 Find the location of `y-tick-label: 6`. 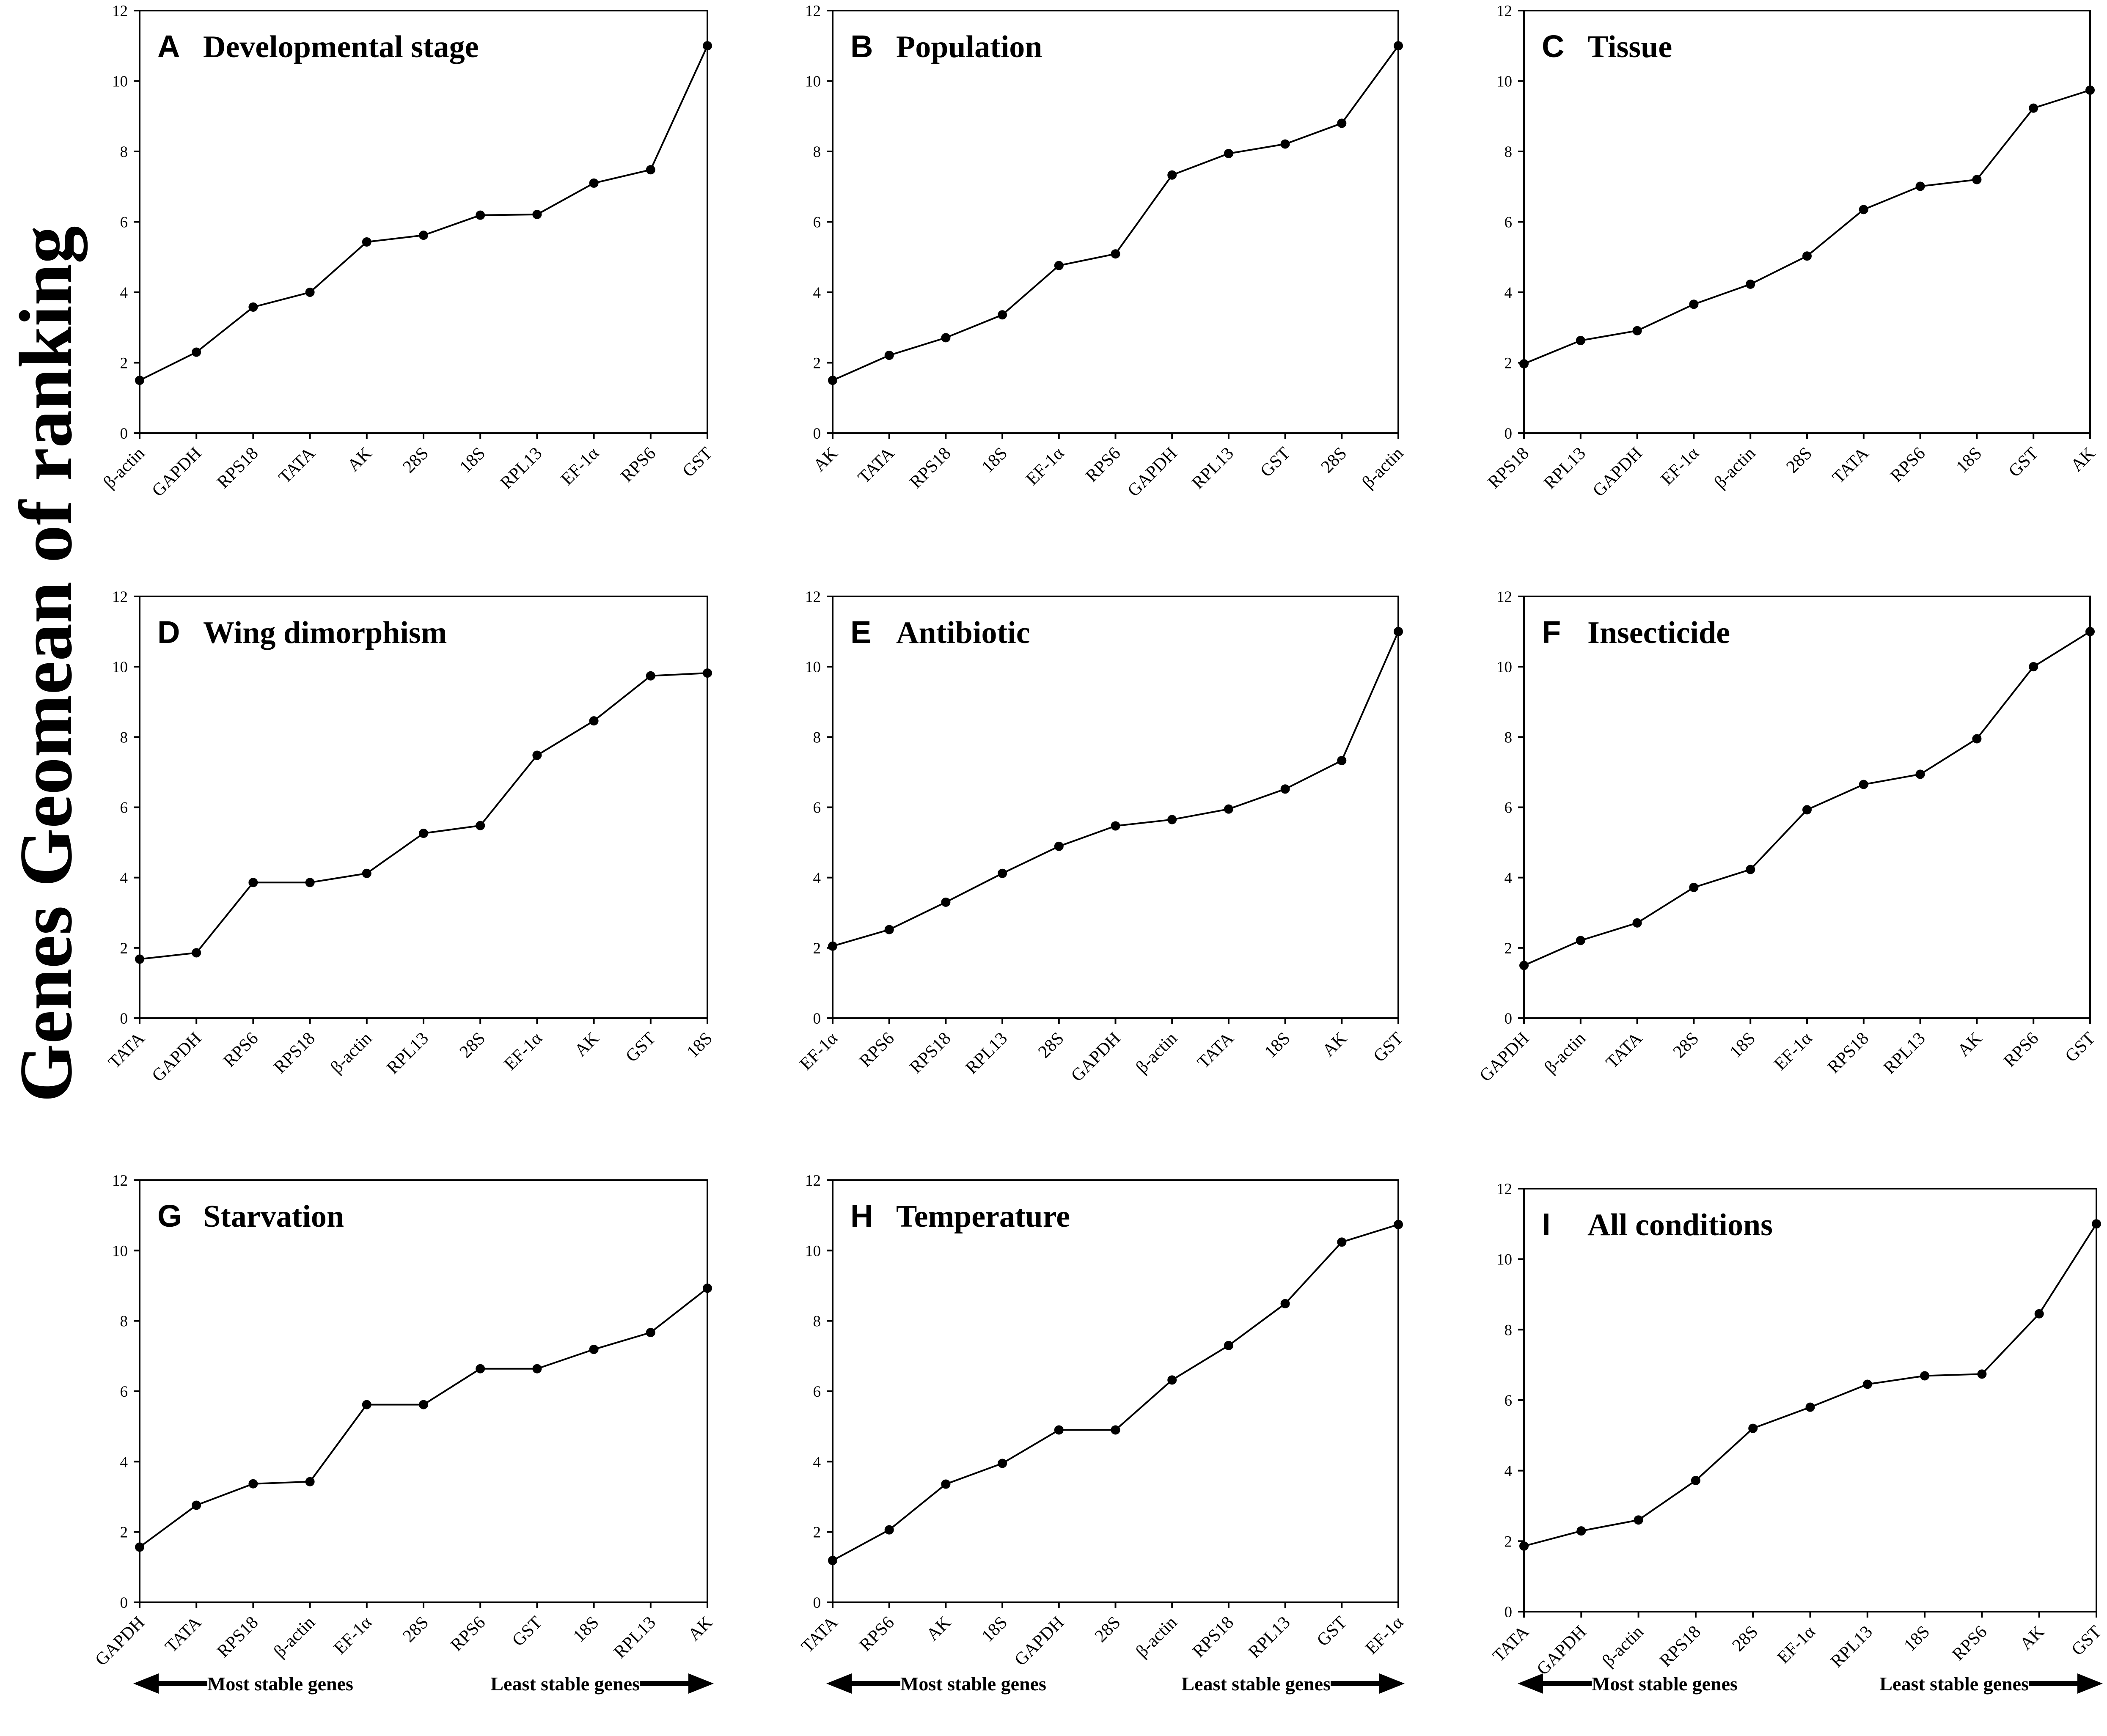

y-tick-label: 6 is located at coordinates (1509, 222).